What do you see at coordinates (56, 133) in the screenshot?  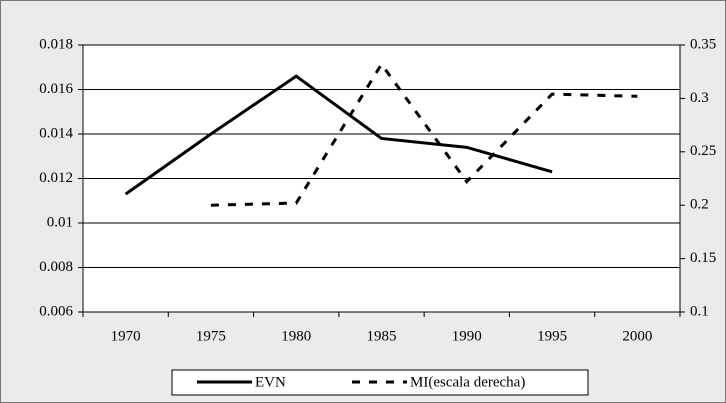 I see `y-tick-label: 0.014` at bounding box center [56, 133].